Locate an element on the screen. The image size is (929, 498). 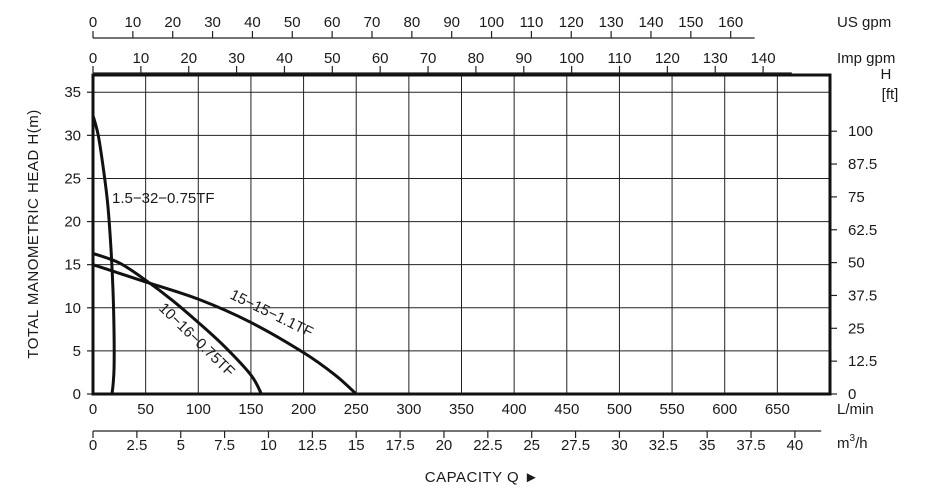
x-tick-label: 200 is located at coordinates (303, 409).